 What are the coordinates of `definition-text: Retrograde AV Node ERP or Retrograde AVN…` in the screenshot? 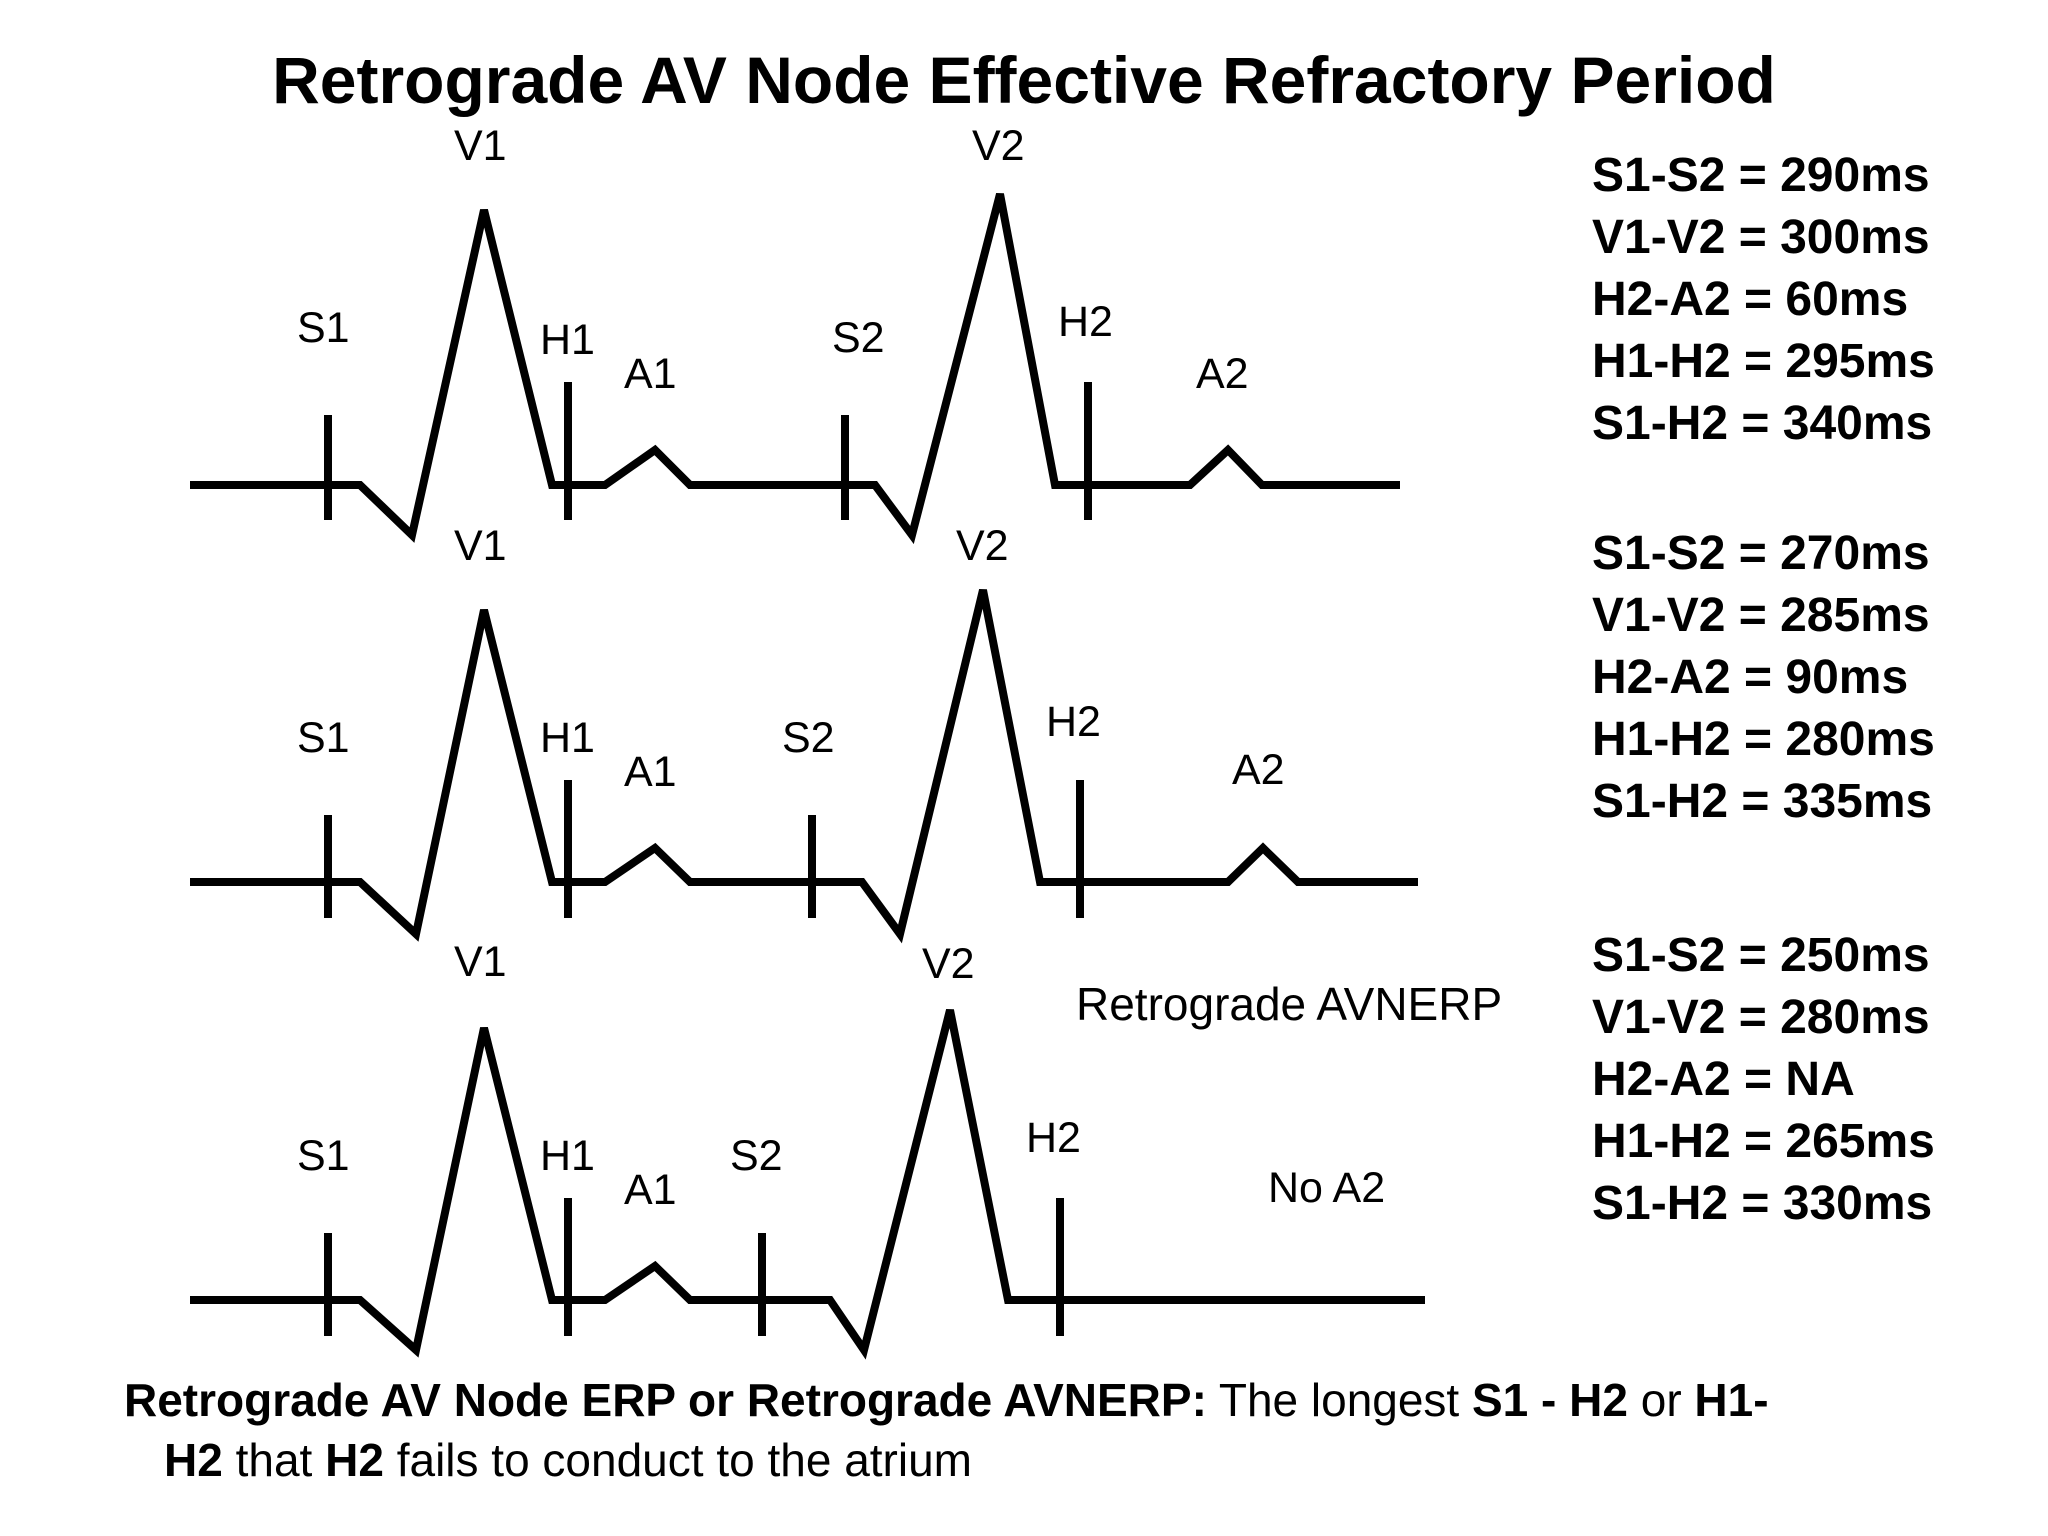 It's located at (1074, 1430).